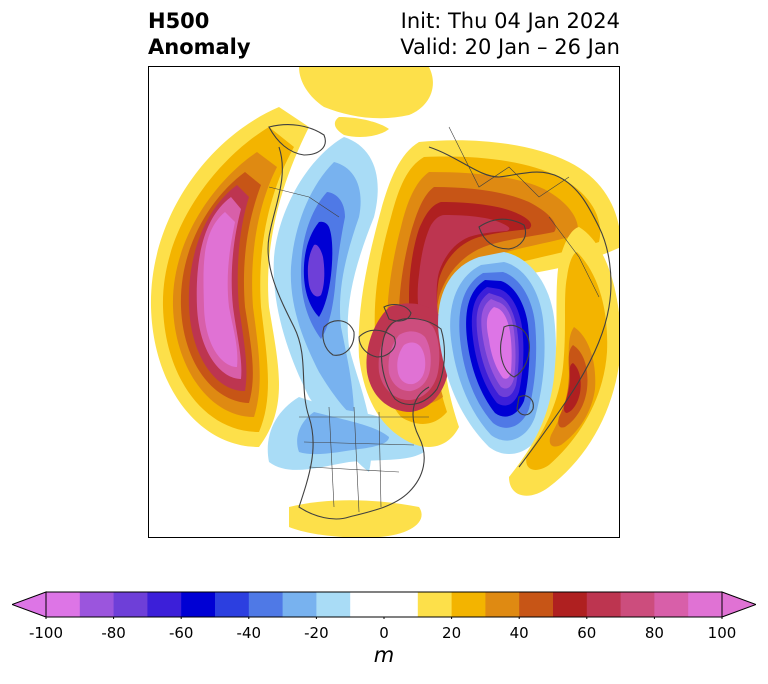 The width and height of the screenshot is (768, 684). Describe the element at coordinates (384, 618) in the screenshot. I see `colorbar-ticks` at that location.